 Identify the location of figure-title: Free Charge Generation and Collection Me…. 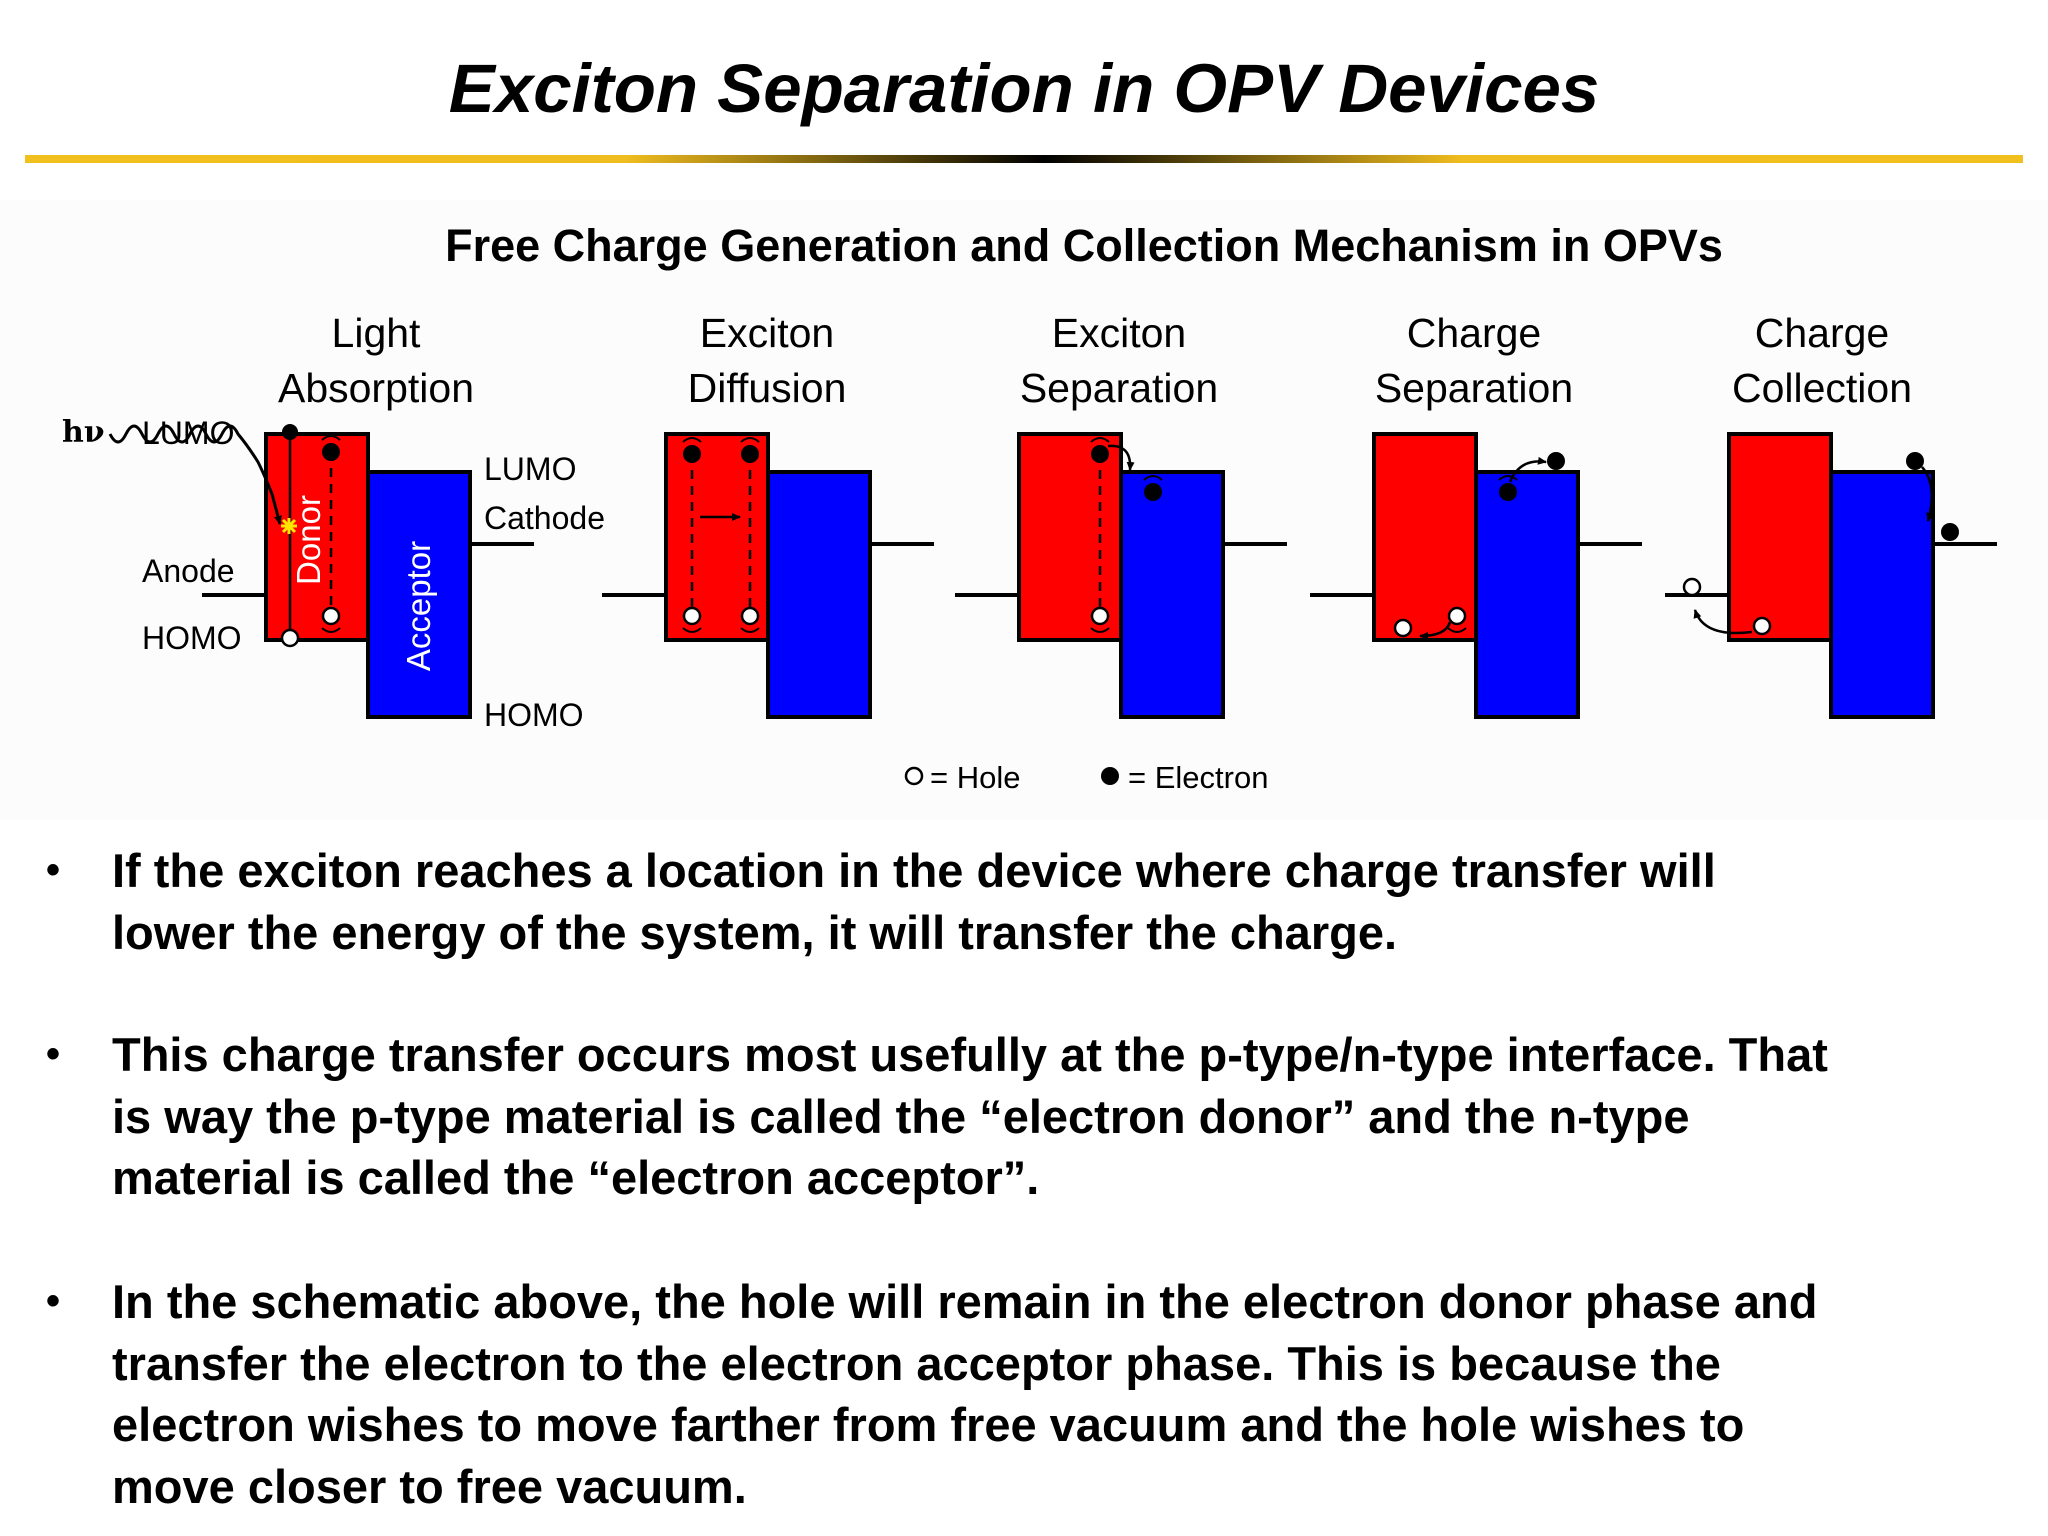
(1084, 245).